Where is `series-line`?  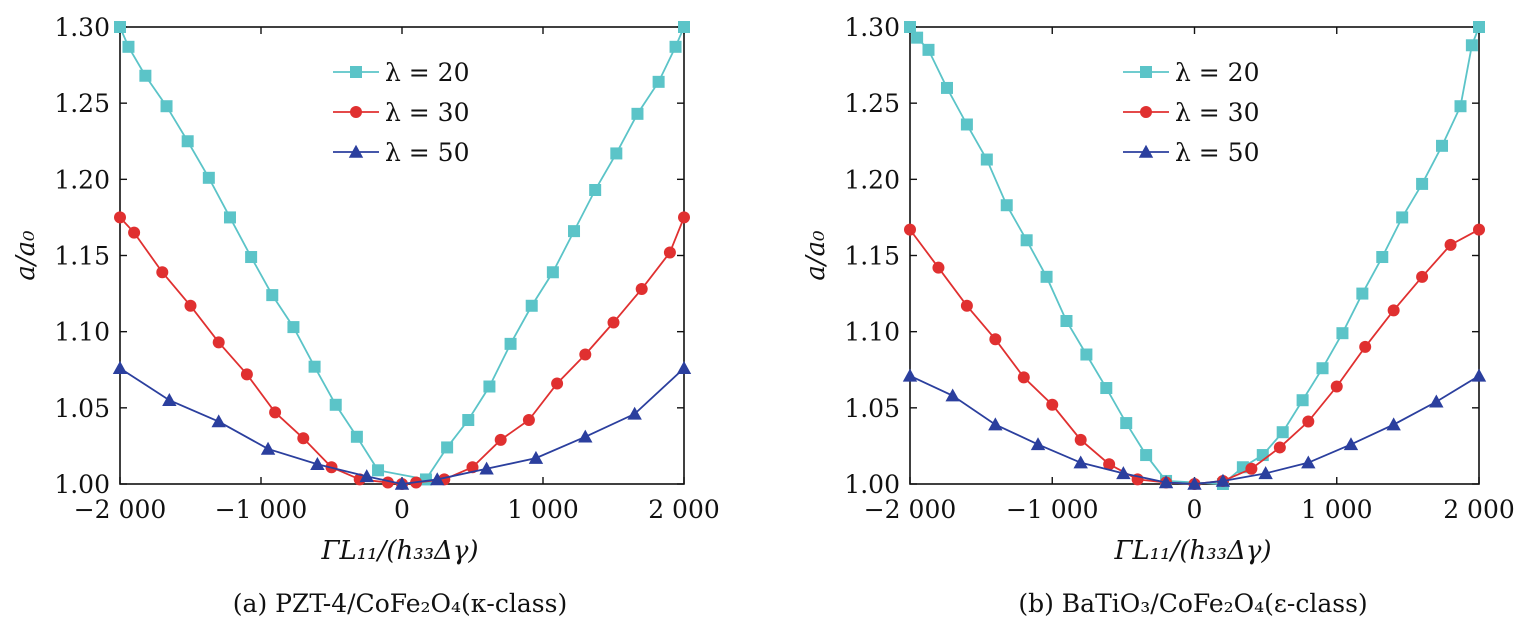 series-line is located at coordinates (402, 426).